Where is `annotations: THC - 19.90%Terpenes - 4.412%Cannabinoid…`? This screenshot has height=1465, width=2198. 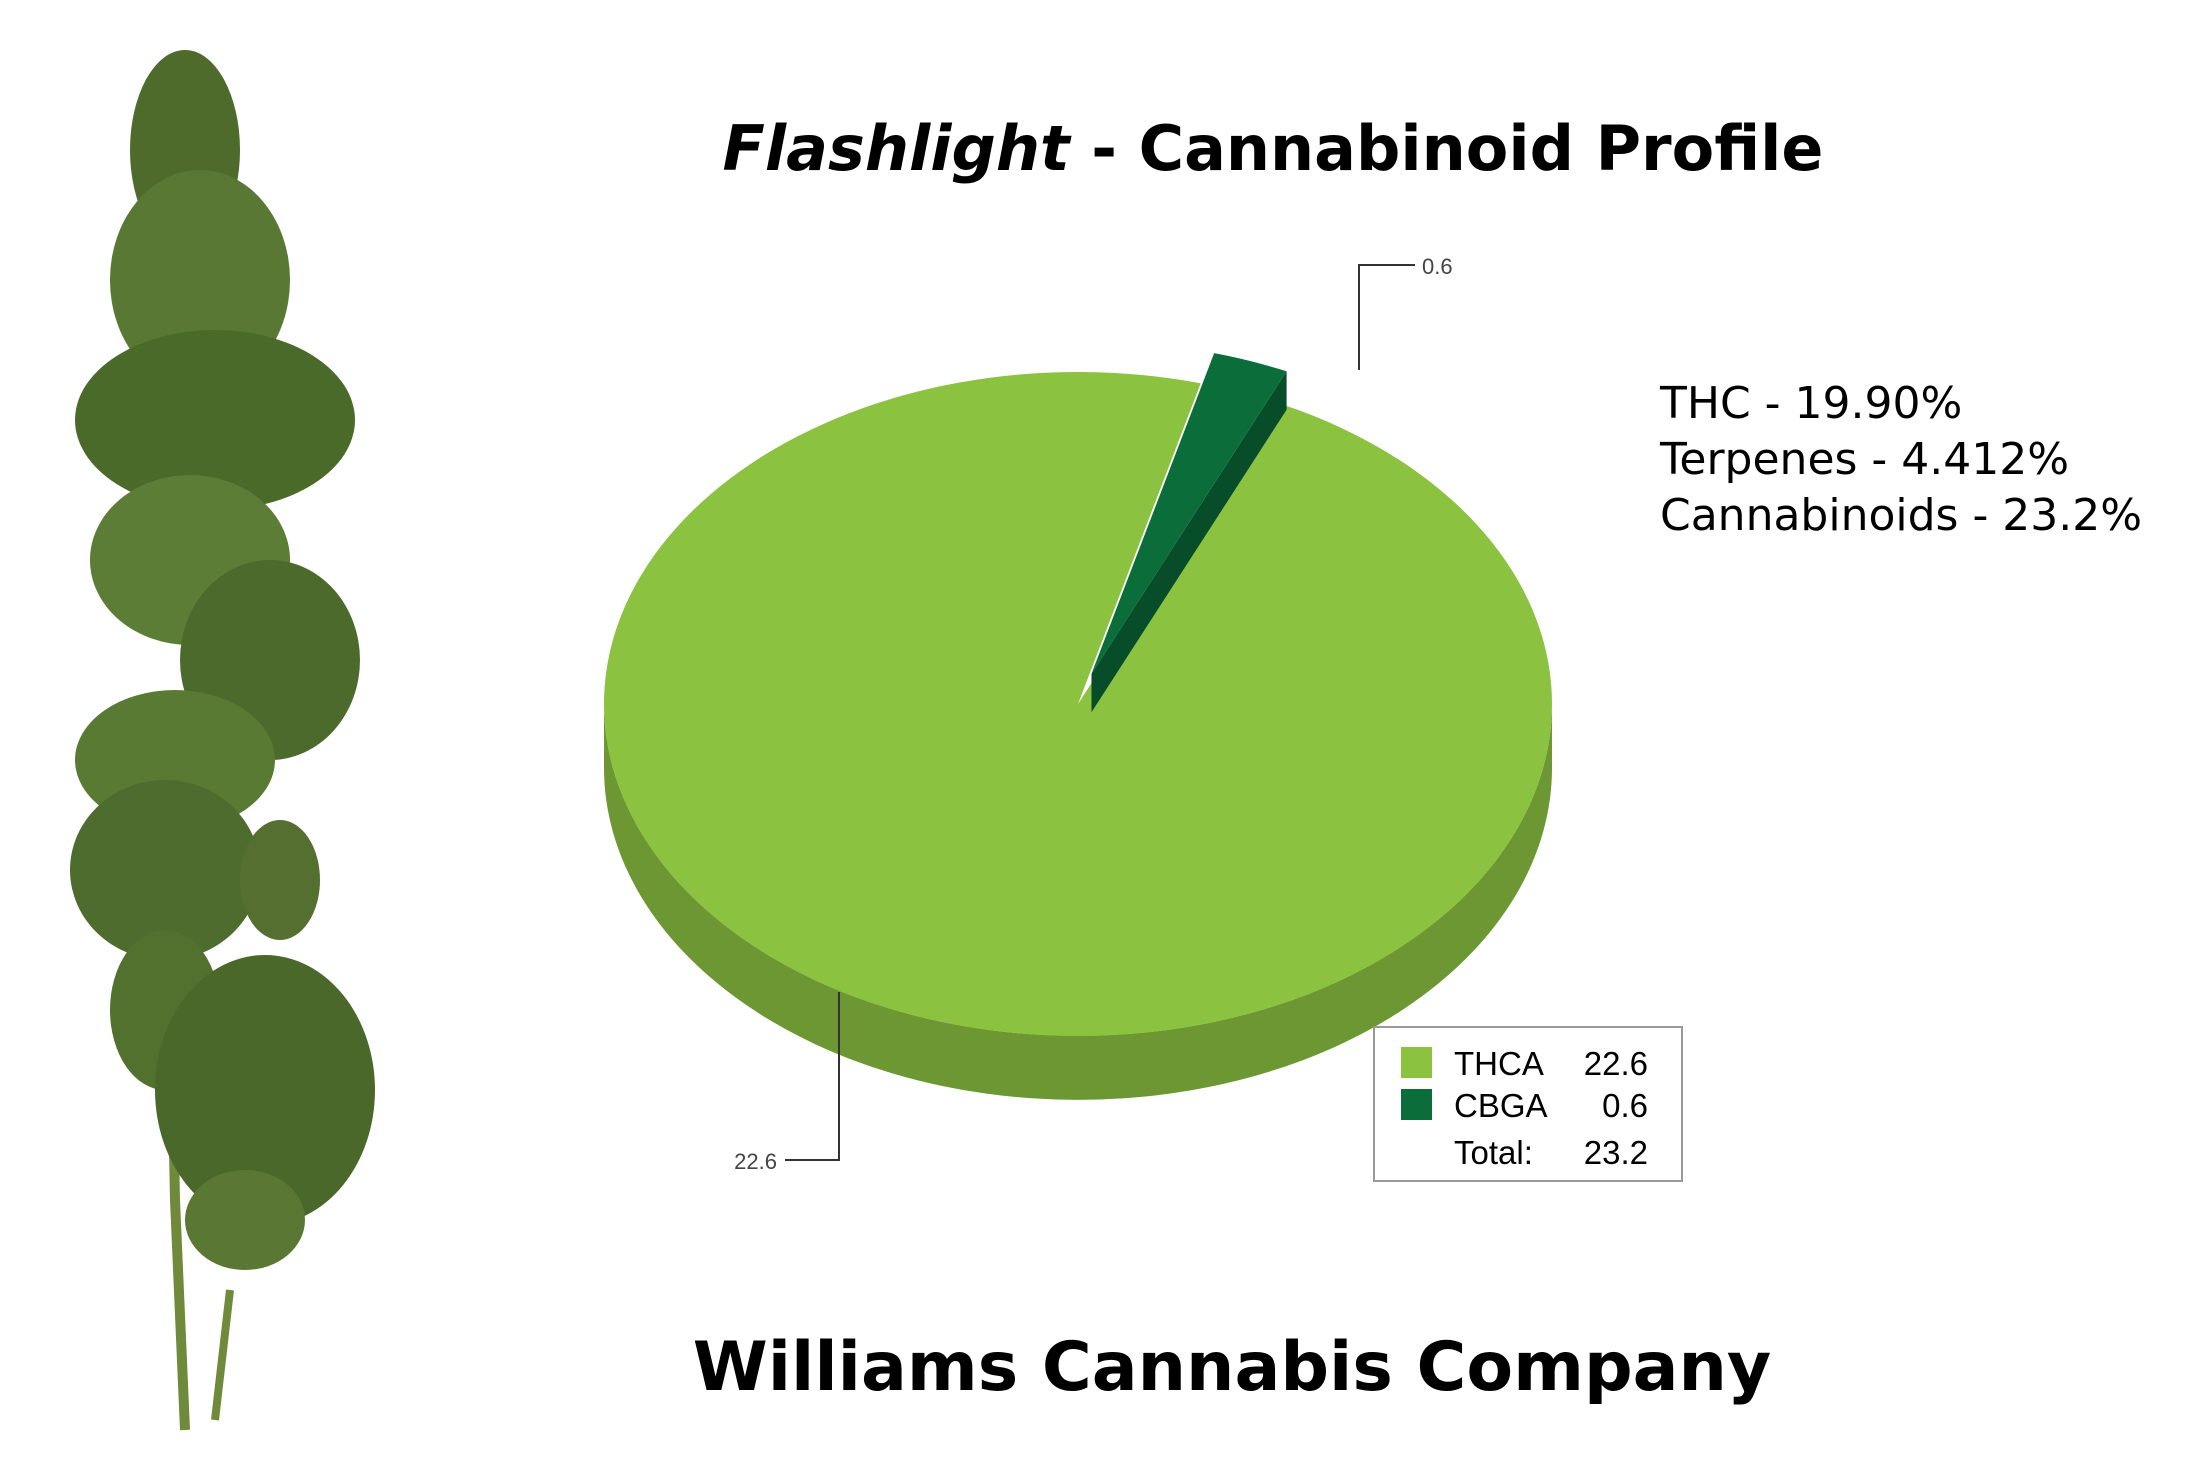 annotations: THC - 19.90%Terpenes - 4.412%Cannabinoid… is located at coordinates (1900, 459).